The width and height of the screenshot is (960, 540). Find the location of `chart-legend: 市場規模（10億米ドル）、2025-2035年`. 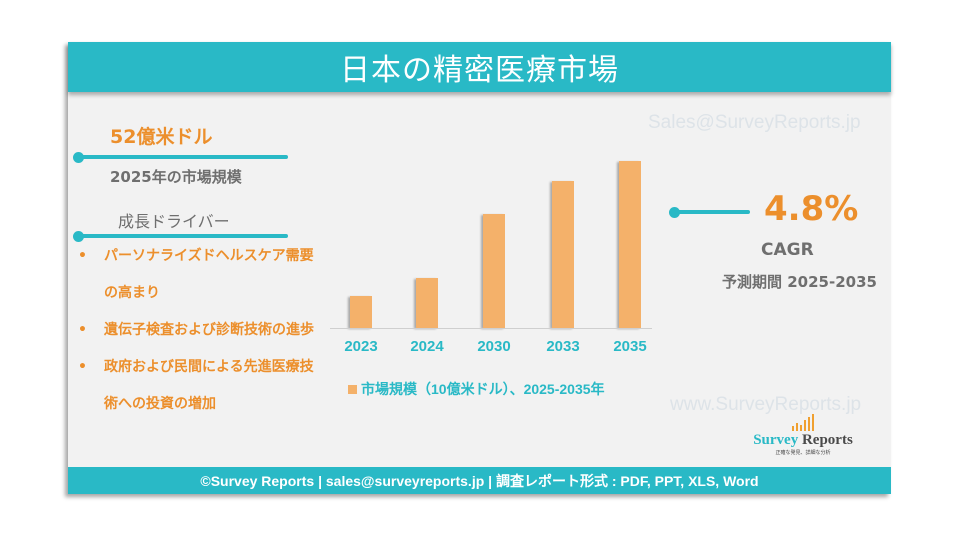

chart-legend: 市場規模（10億米ドル）、2025-2035年 is located at coordinates (476, 389).